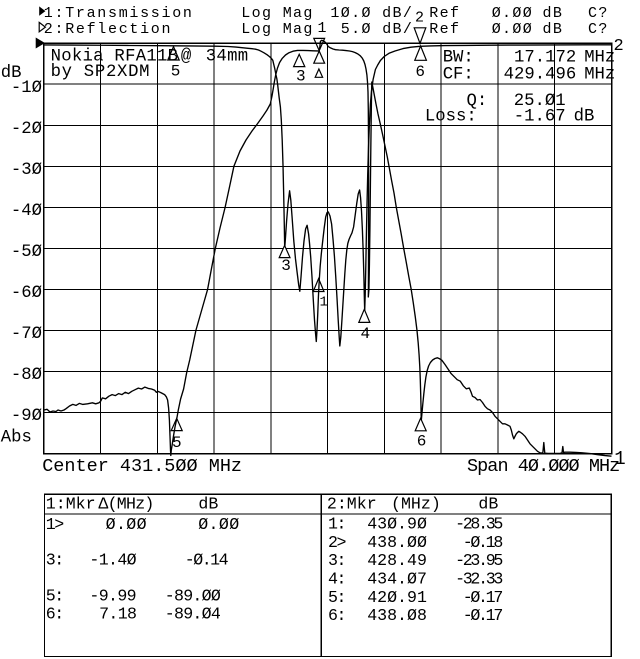 This screenshot has width=640, height=659. I want to click on svg-text: -3Ø, so click(26, 170).